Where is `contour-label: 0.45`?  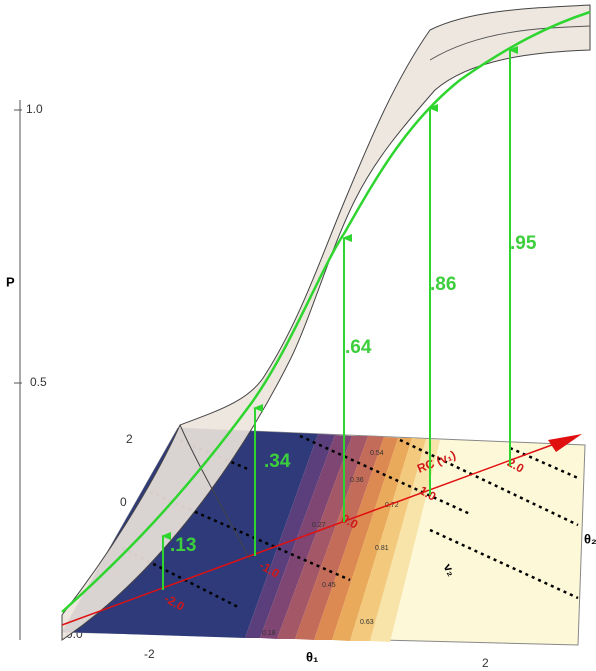 contour-label: 0.45 is located at coordinates (329, 585).